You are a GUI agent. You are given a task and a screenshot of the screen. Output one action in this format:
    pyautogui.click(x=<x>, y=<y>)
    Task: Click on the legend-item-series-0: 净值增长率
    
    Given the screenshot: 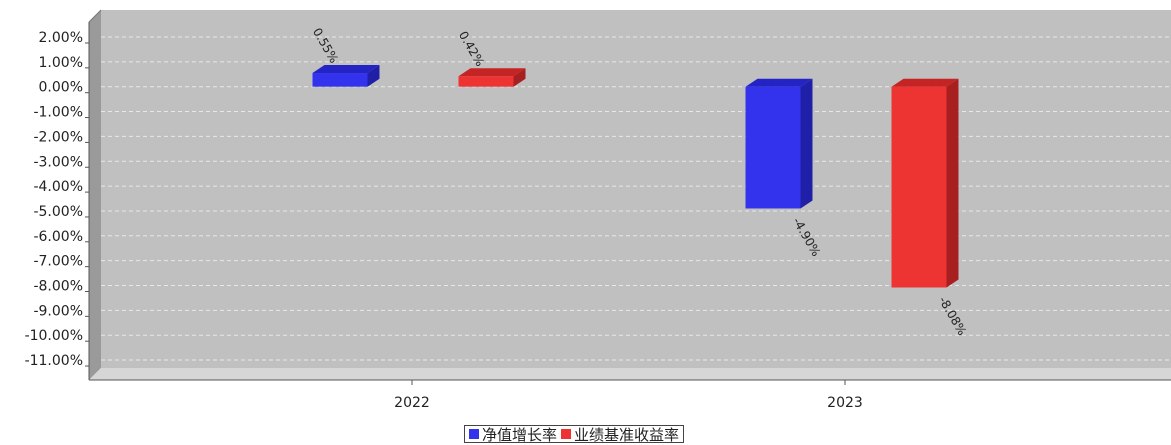 What is the action you would take?
    pyautogui.click(x=513, y=434)
    